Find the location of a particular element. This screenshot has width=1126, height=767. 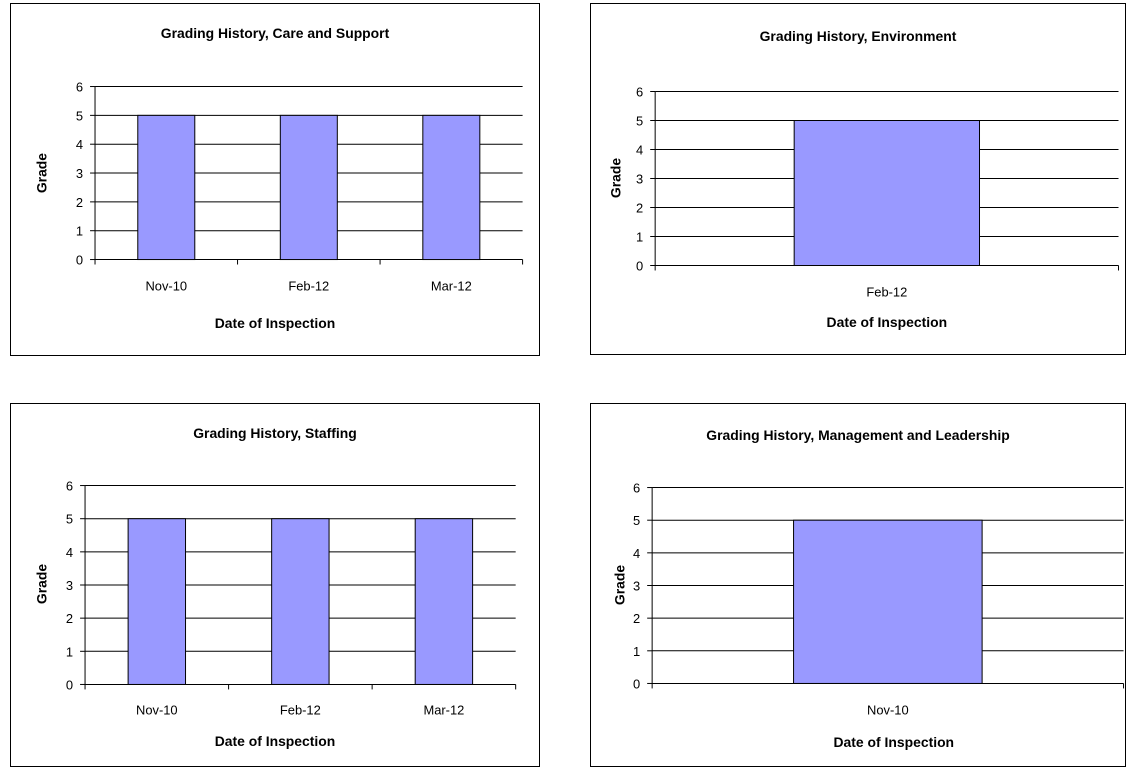

chart-title: Grading History, Staffing is located at coordinates (275, 433).